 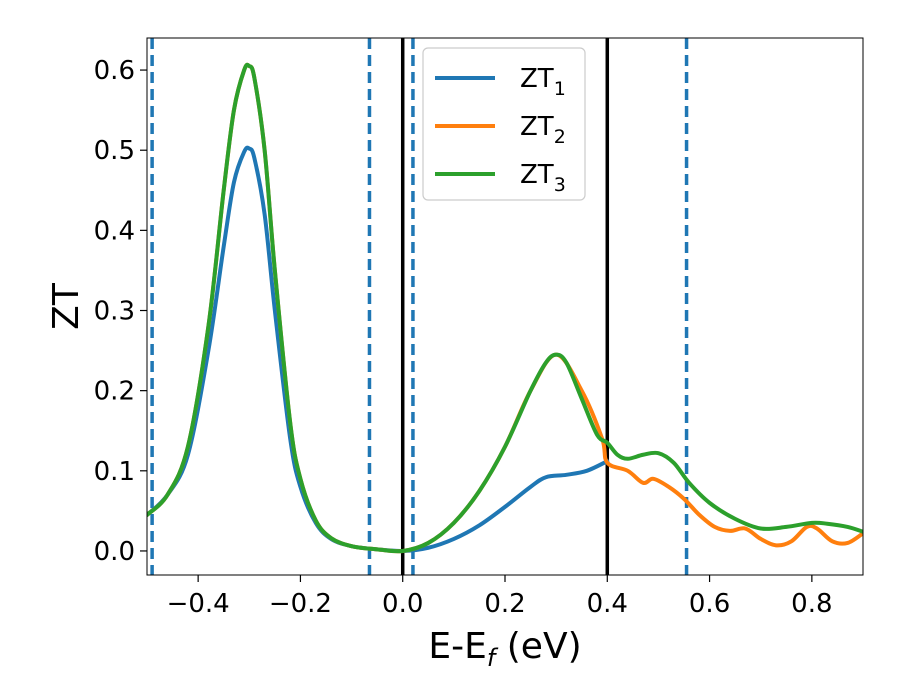 I want to click on y-tick-label: 0.4, so click(x=114, y=231).